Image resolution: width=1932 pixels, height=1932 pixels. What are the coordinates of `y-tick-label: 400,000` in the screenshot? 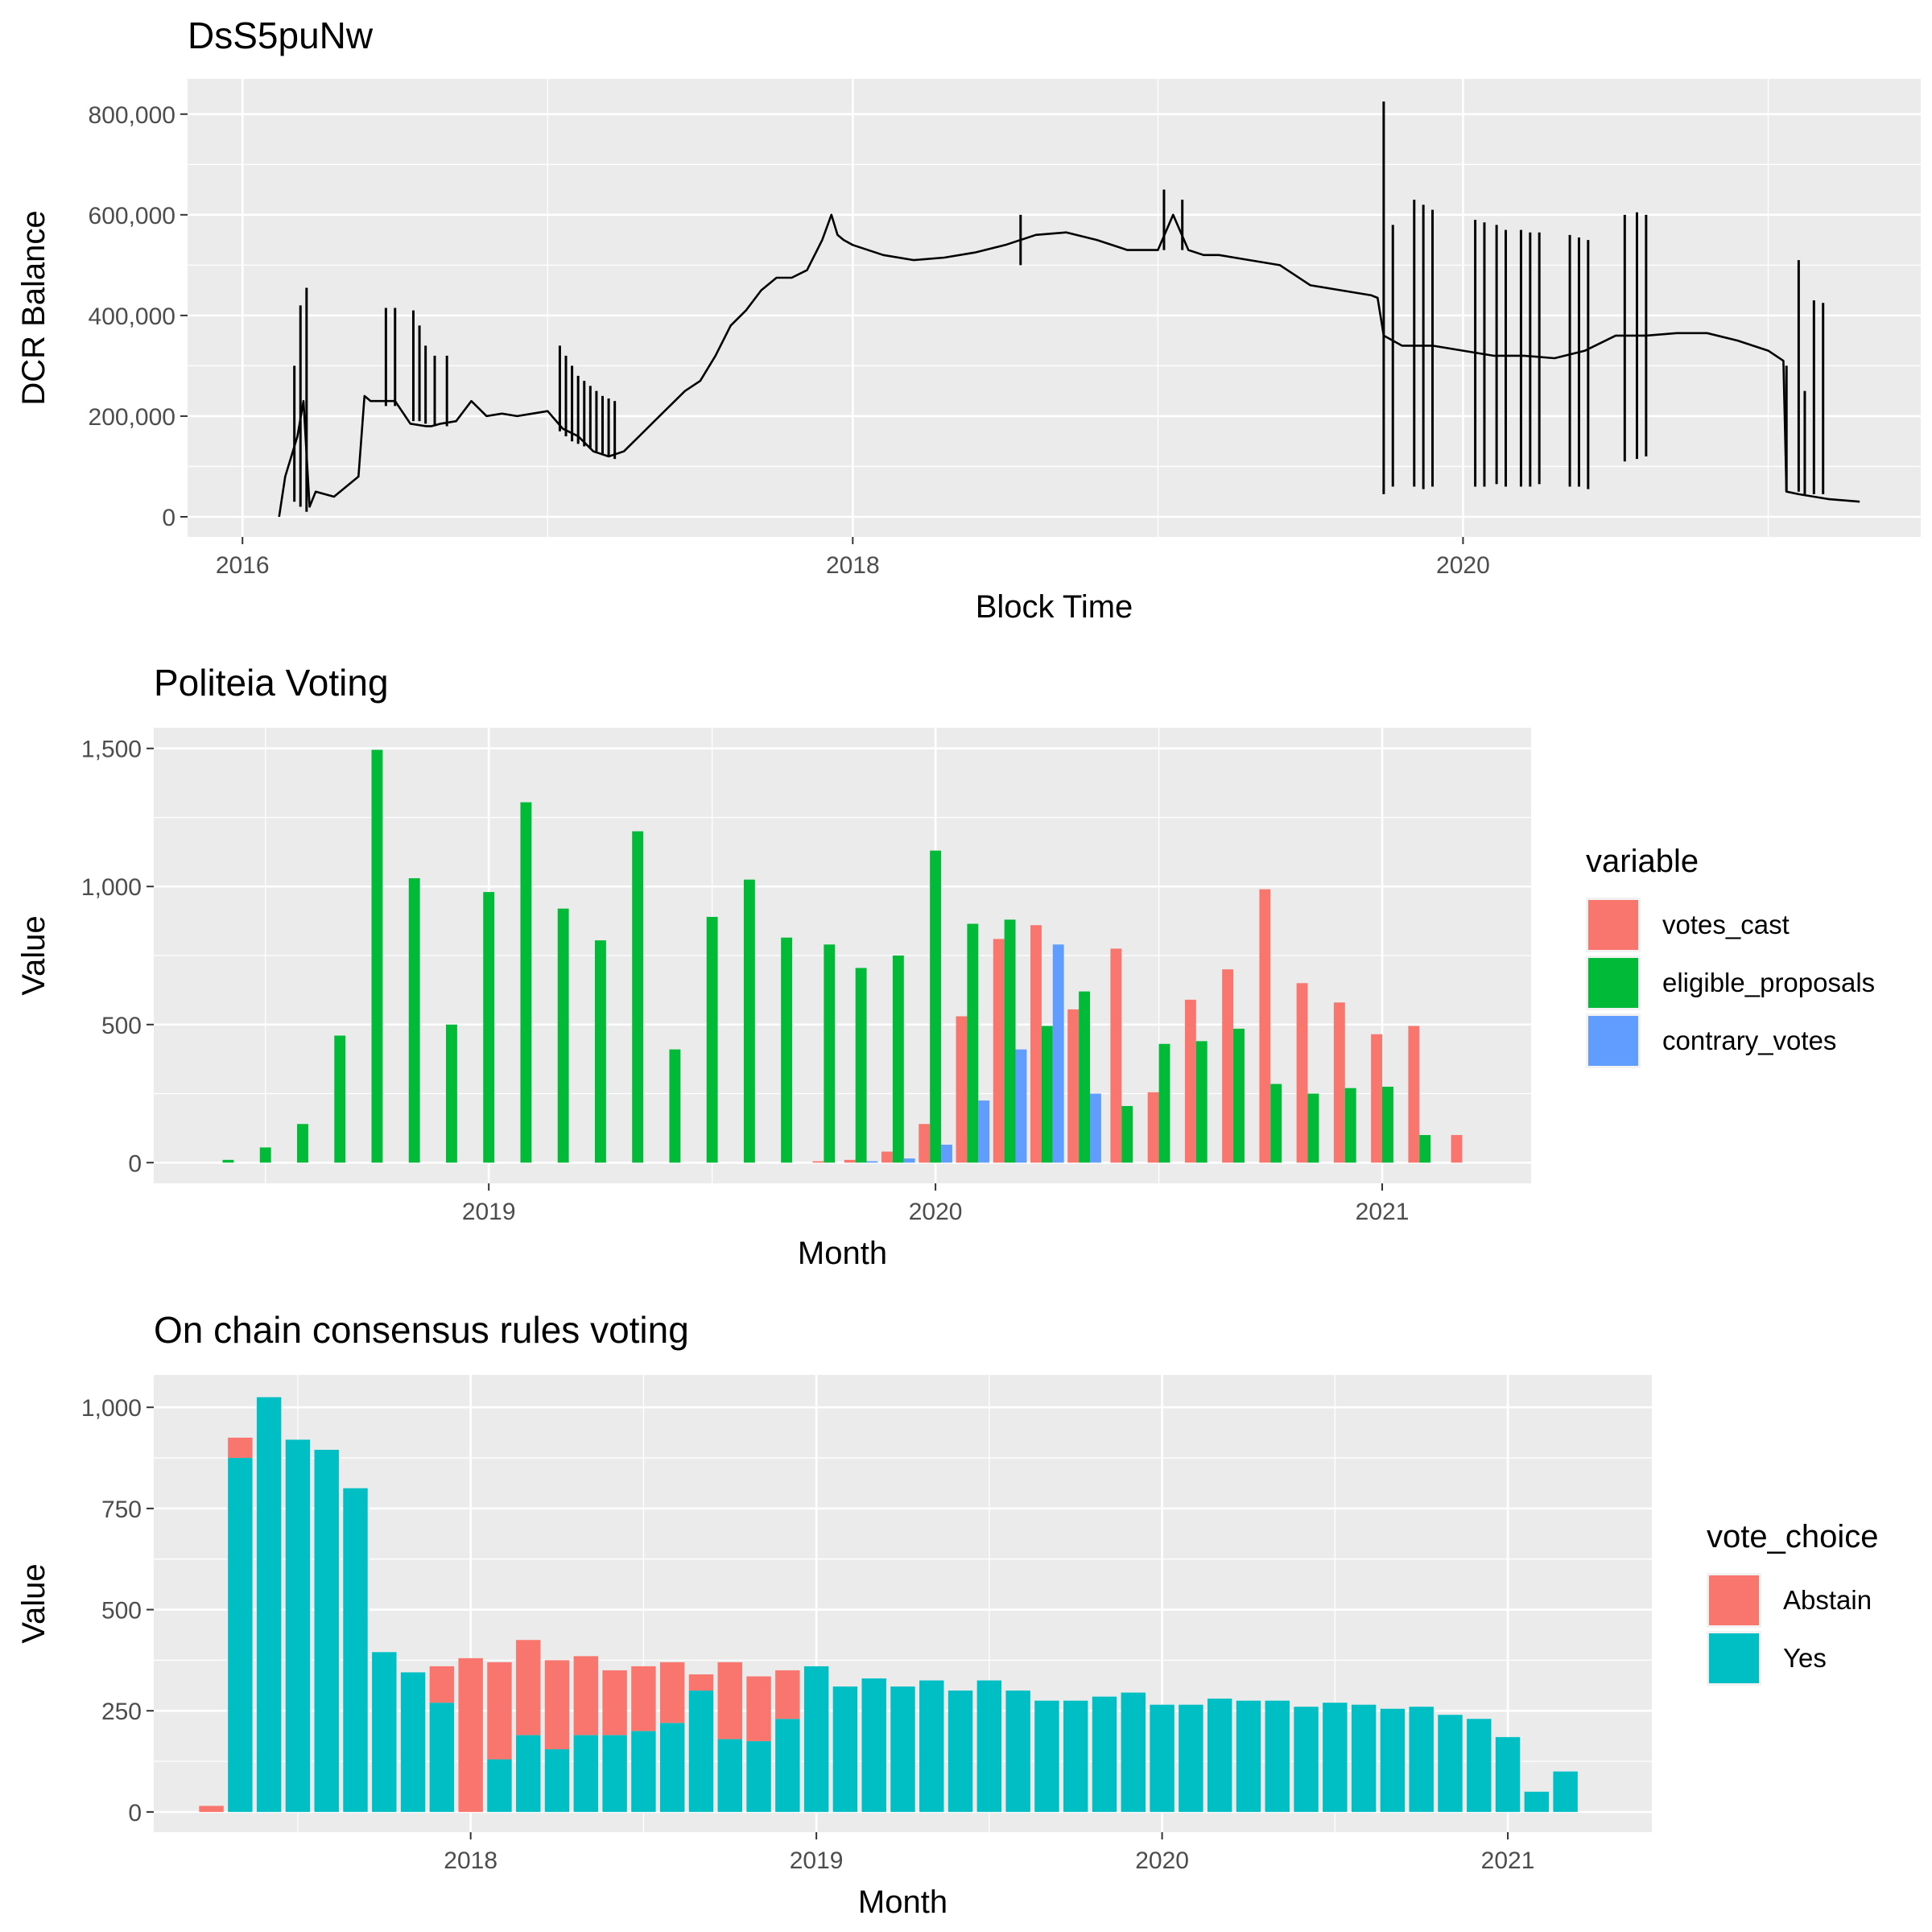 It's located at (132, 316).